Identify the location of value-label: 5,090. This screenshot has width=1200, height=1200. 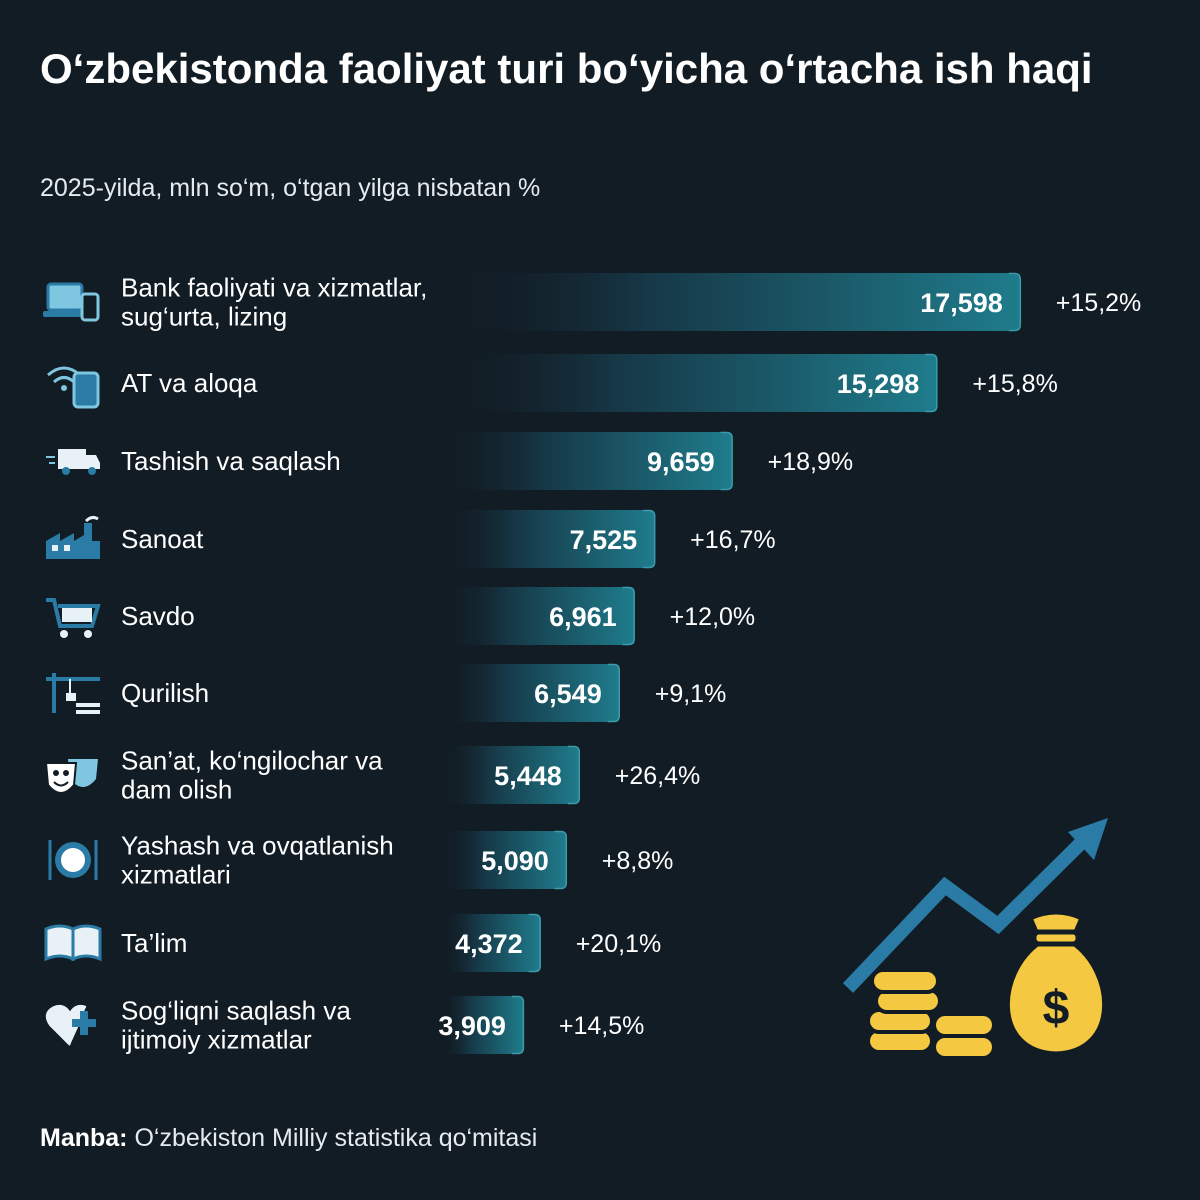
(515, 861).